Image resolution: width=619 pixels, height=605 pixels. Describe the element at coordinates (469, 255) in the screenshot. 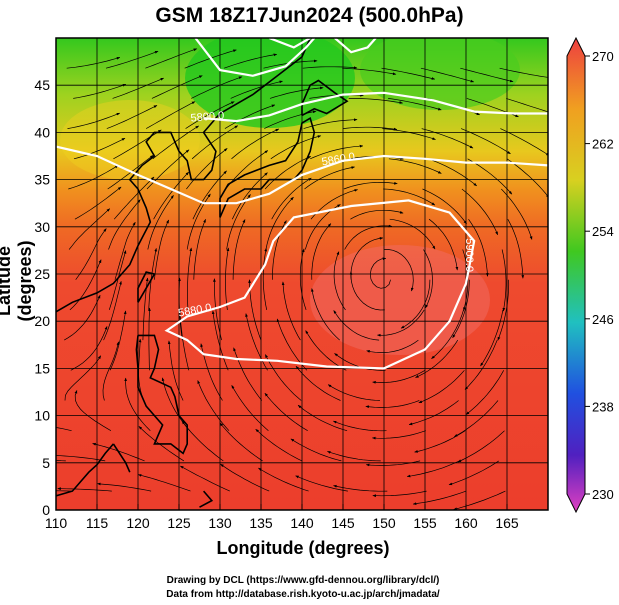

I see `contour-label: 5900.0` at that location.